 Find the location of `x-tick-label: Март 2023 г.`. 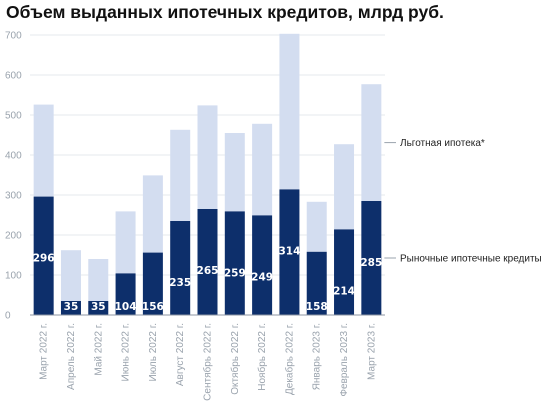

x-tick-label: Март 2023 г. is located at coordinates (371, 351).